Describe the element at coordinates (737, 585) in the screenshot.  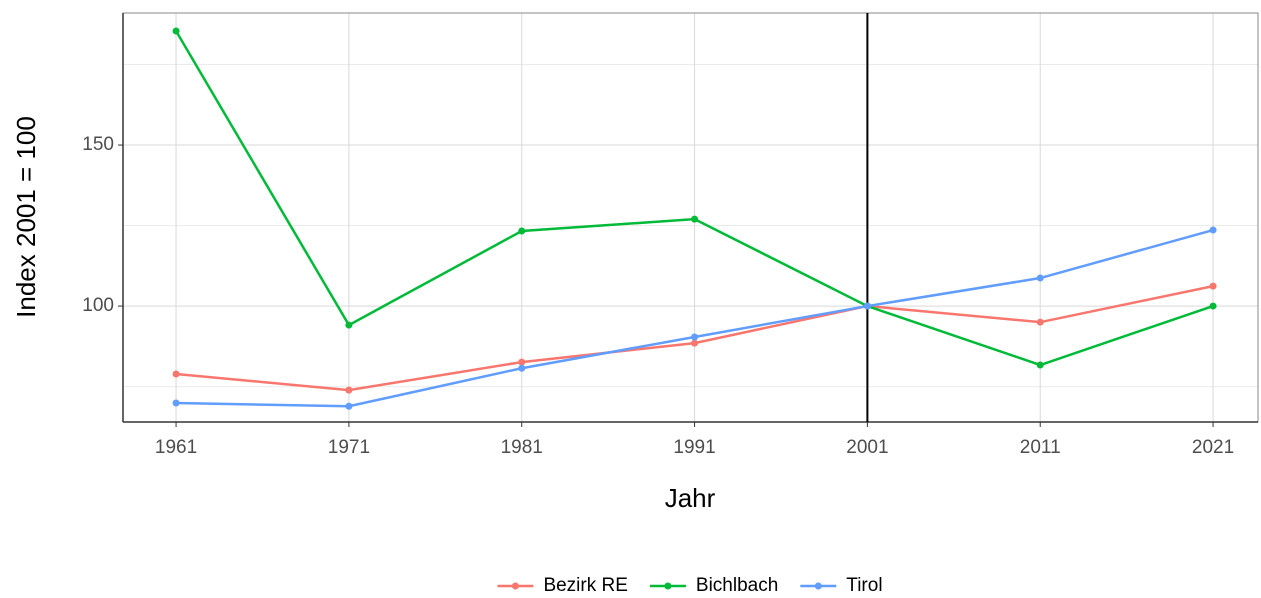
I see `legend-label: Bichlbach` at that location.